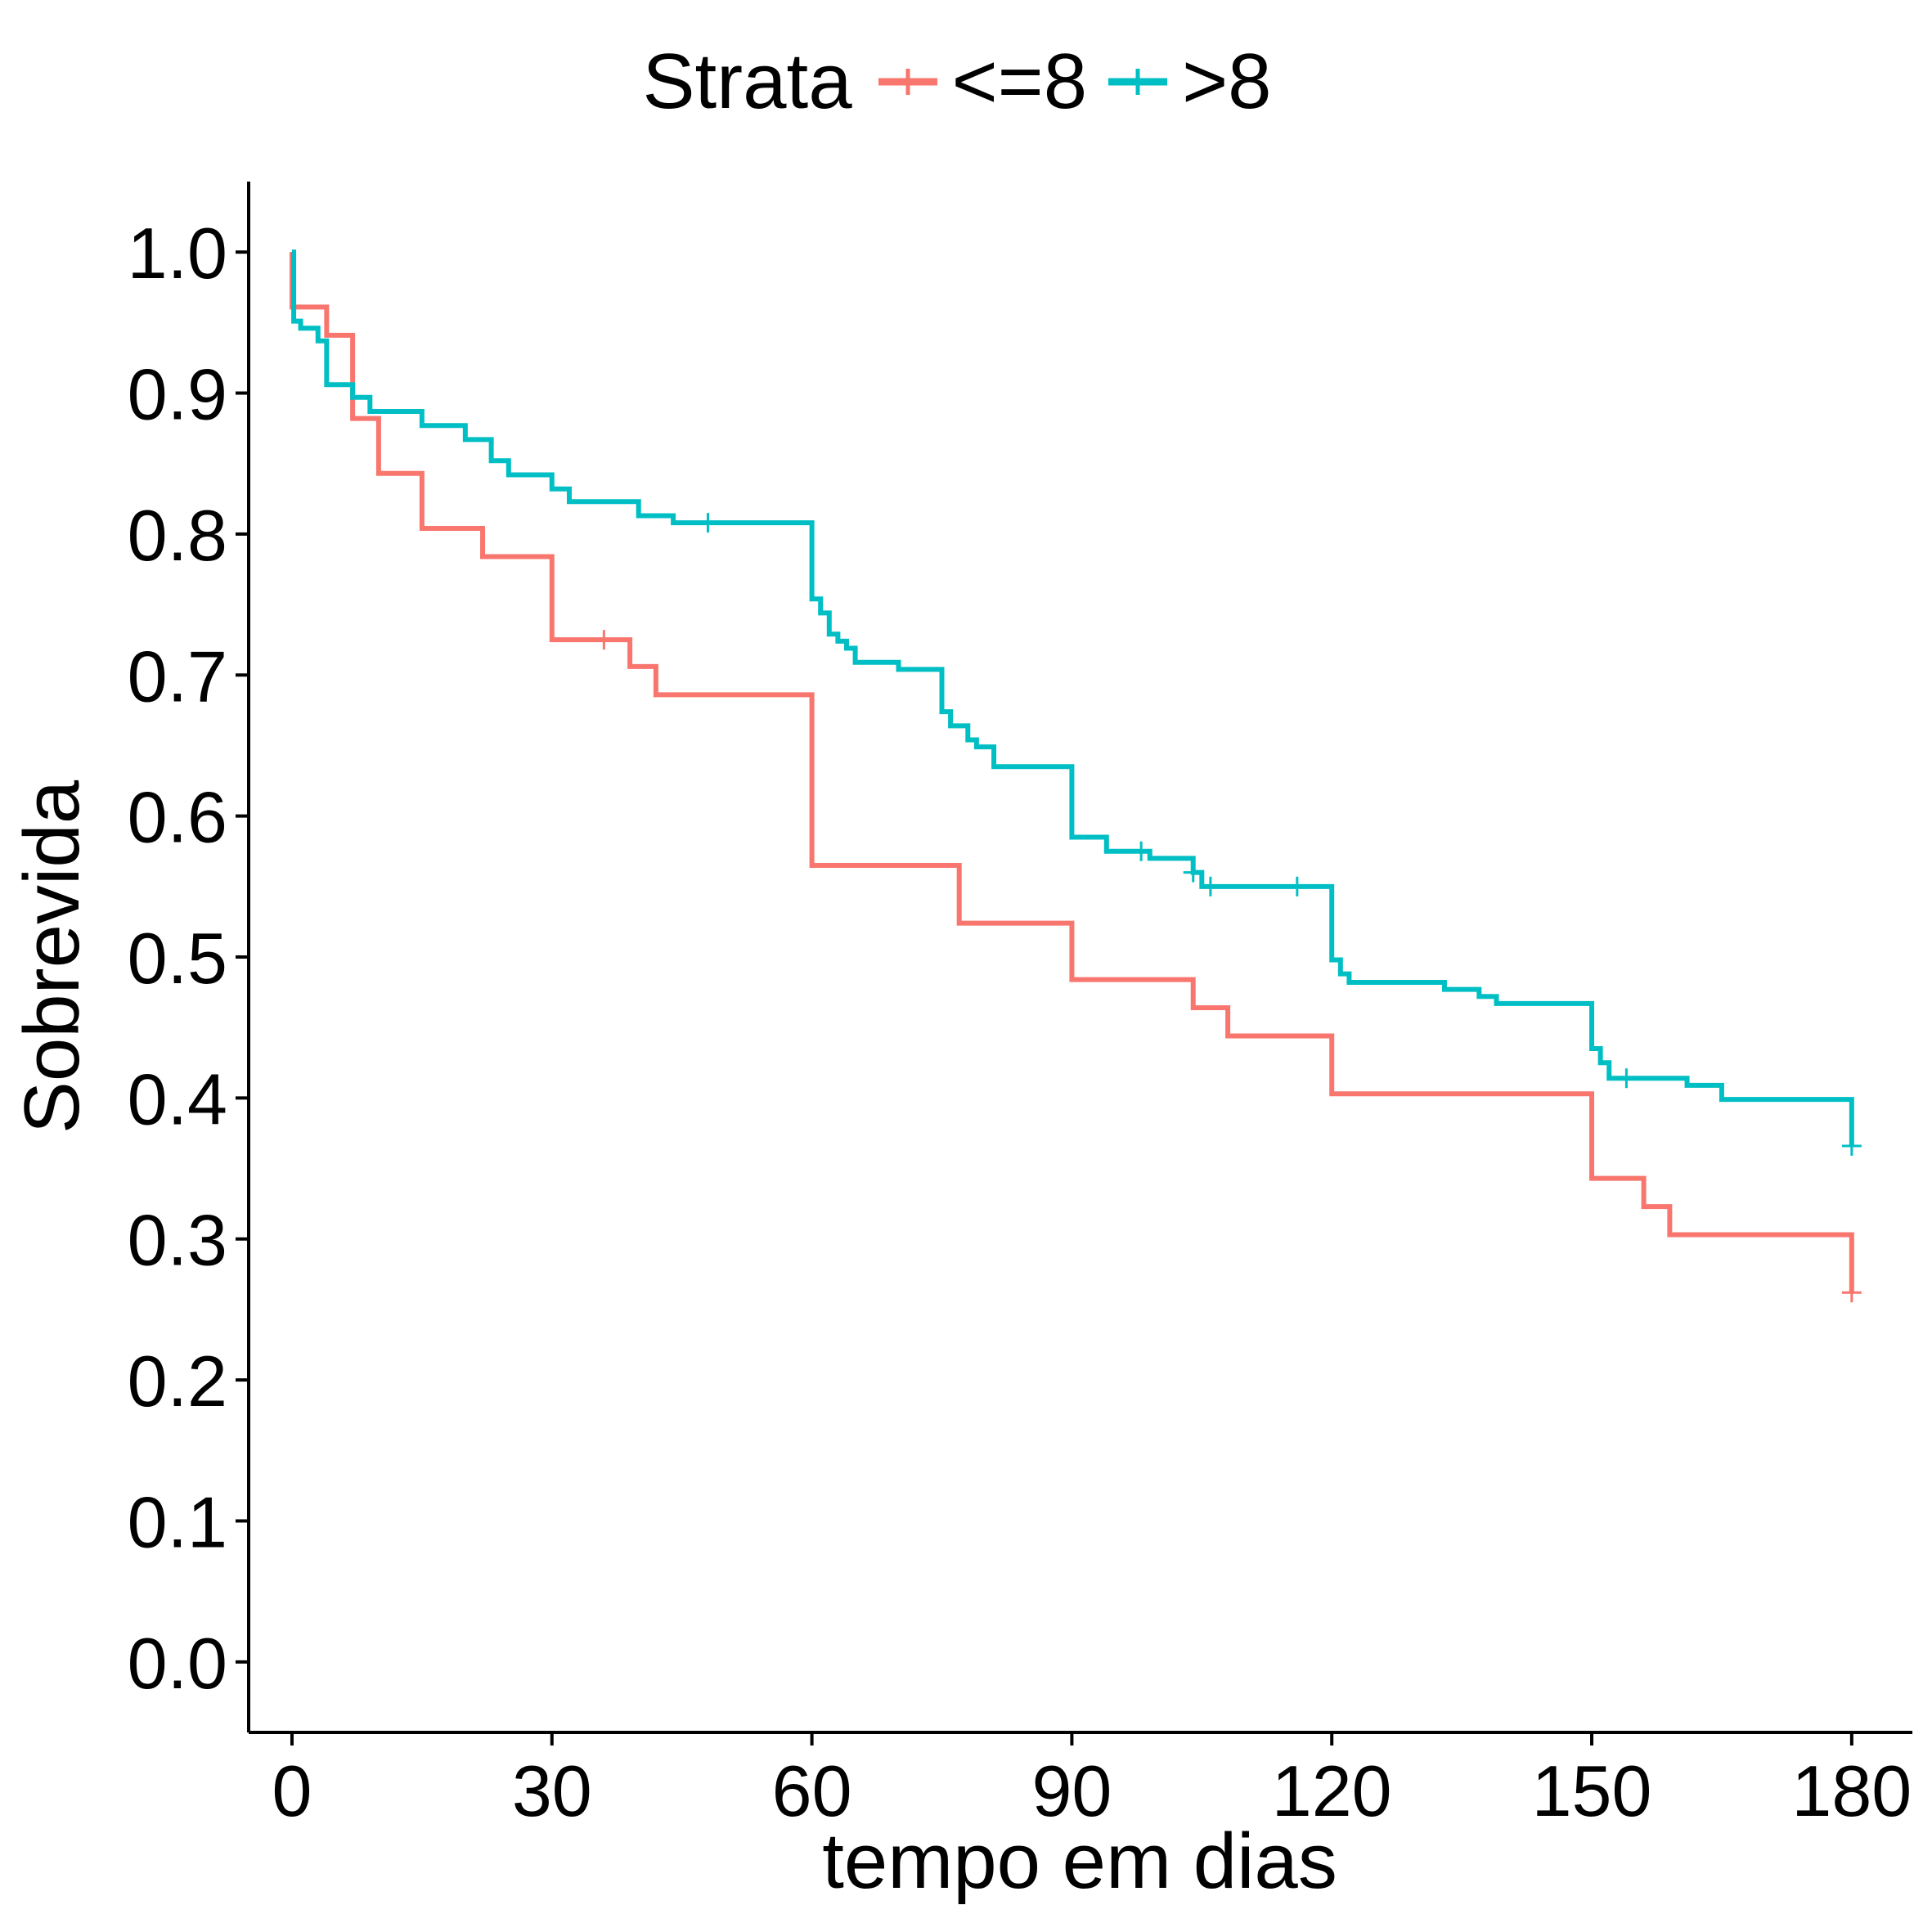  I want to click on y-tick-label: 0.1, so click(178, 1522).